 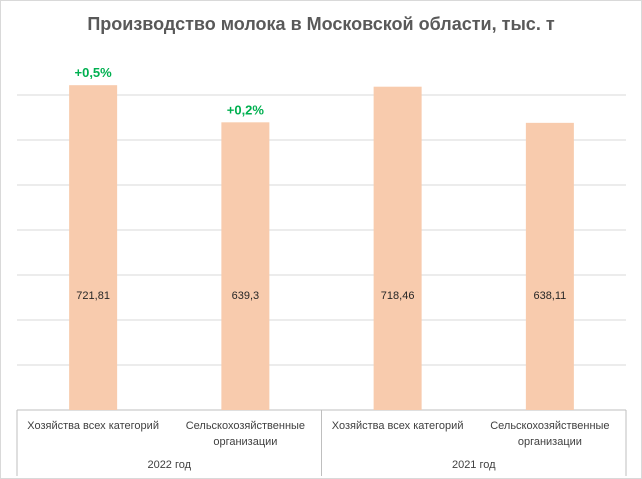 What do you see at coordinates (549, 426) in the screenshot?
I see `category-label-1-1-0: Сельскохозяйственные` at bounding box center [549, 426].